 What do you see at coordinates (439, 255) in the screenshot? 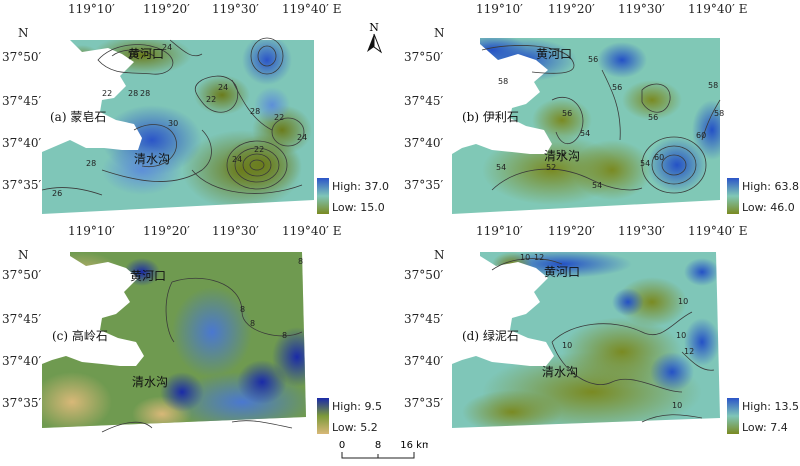
I see `north-axis-label-d: N` at bounding box center [439, 255].